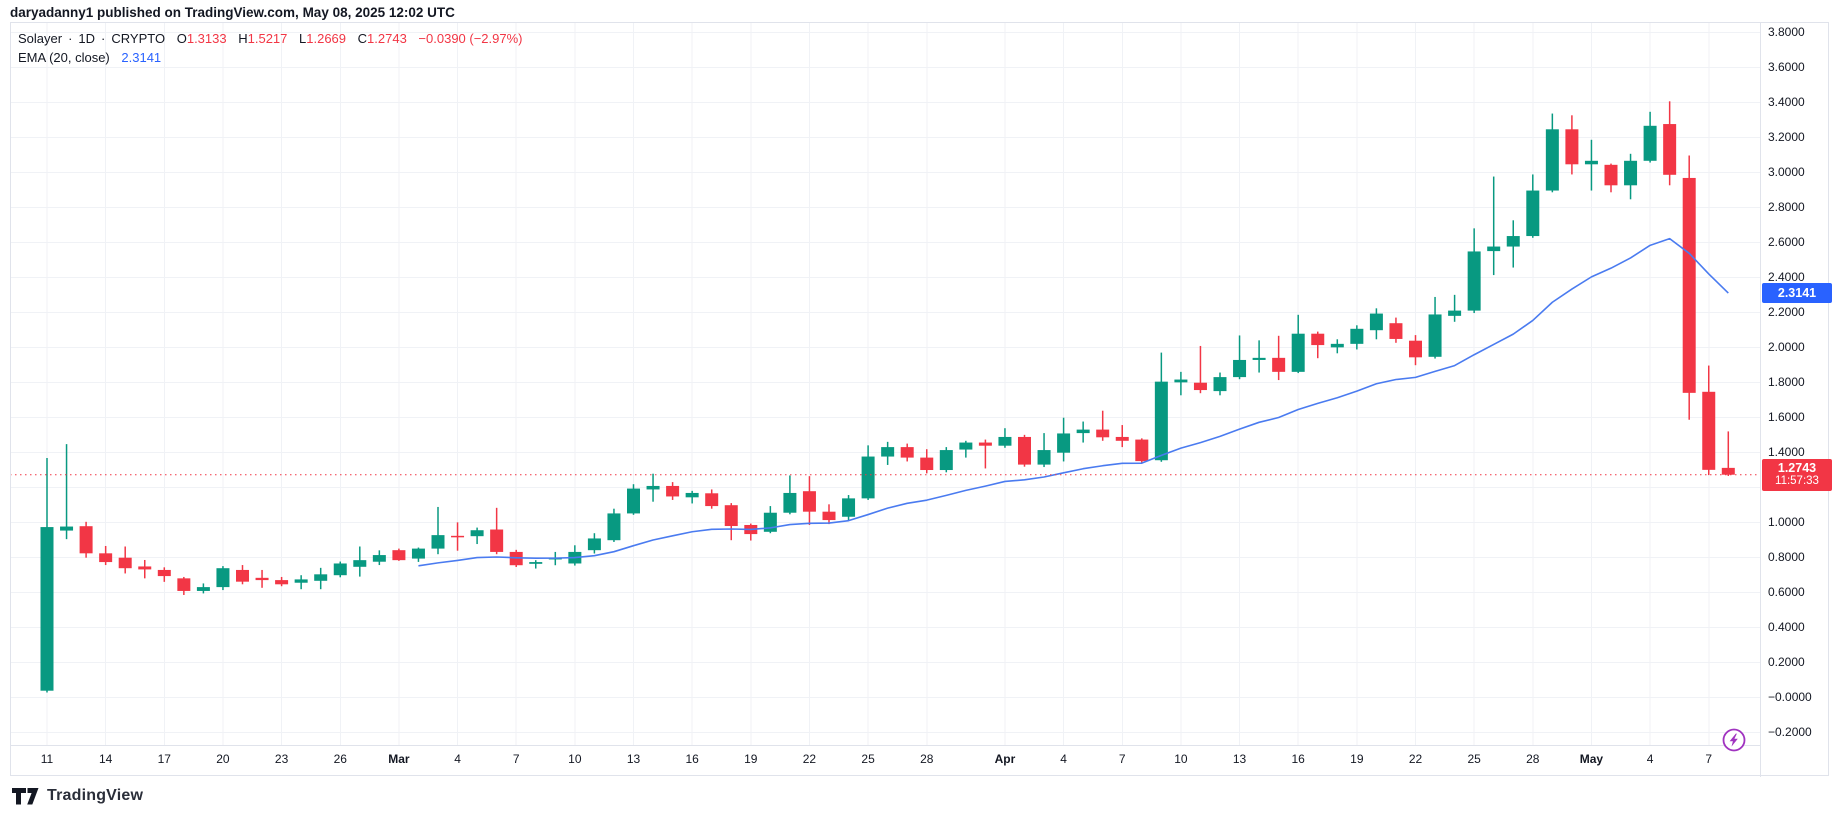 This screenshot has width=1835, height=816. Describe the element at coordinates (1786, 136) in the screenshot. I see `price-axis-label: 3.2000` at that location.